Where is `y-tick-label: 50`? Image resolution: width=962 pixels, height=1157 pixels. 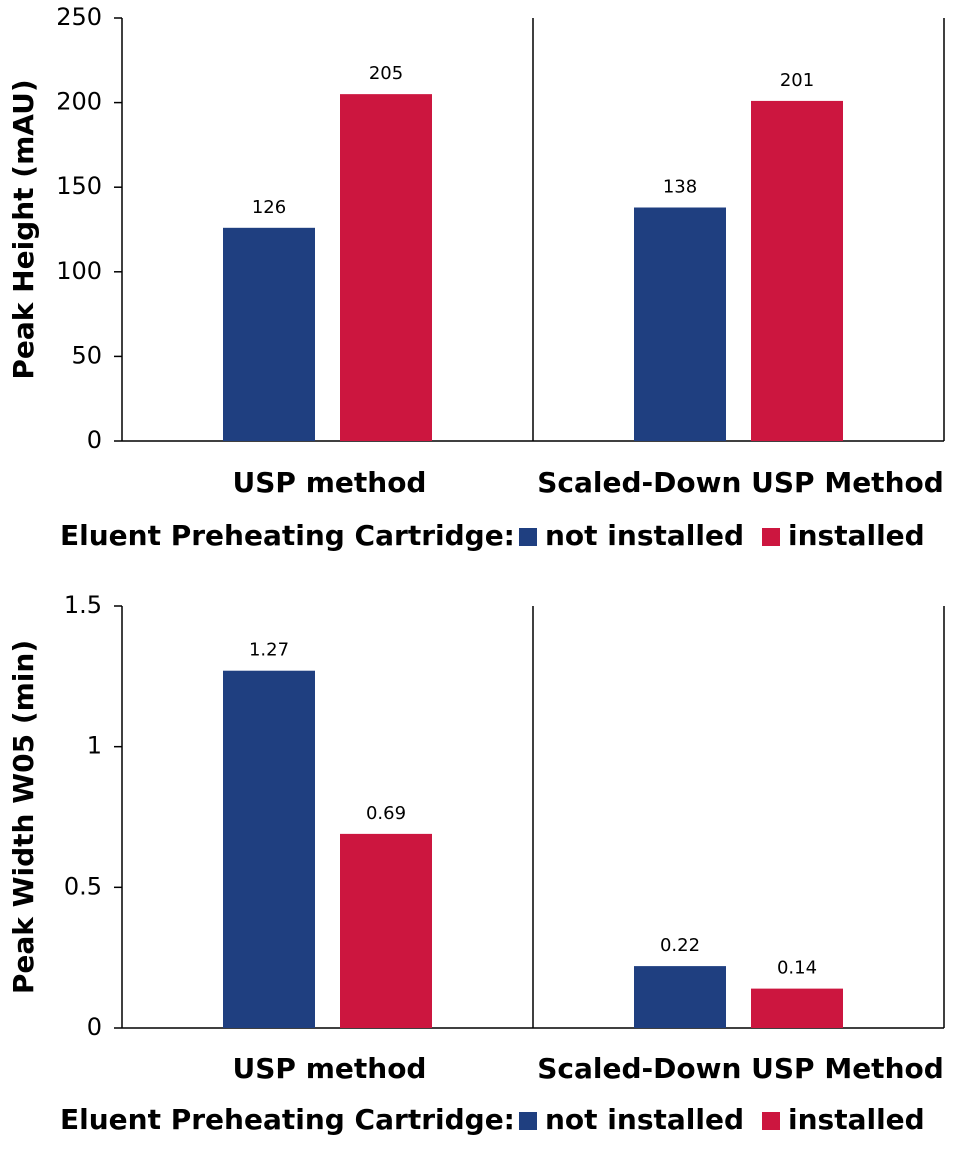 y-tick-label: 50 is located at coordinates (86, 355).